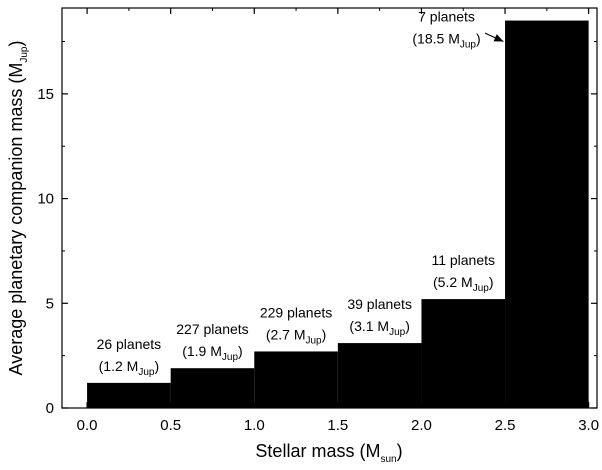  What do you see at coordinates (446, 41) in the screenshot?
I see `bin-mass-label: (18.5 MJup)` at bounding box center [446, 41].